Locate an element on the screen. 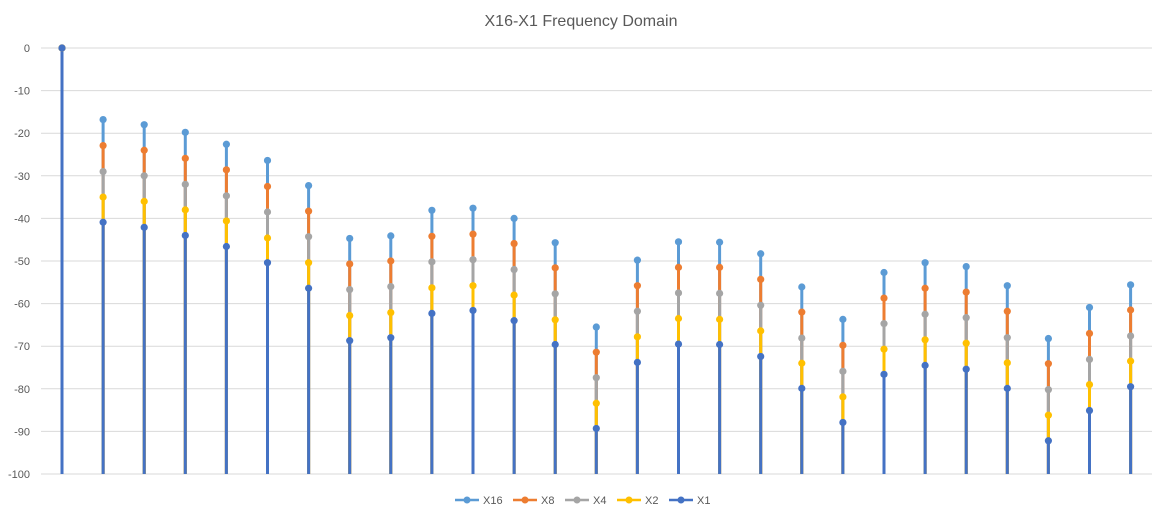 The image size is (1162, 520). legend-label: X1 is located at coordinates (703, 501).